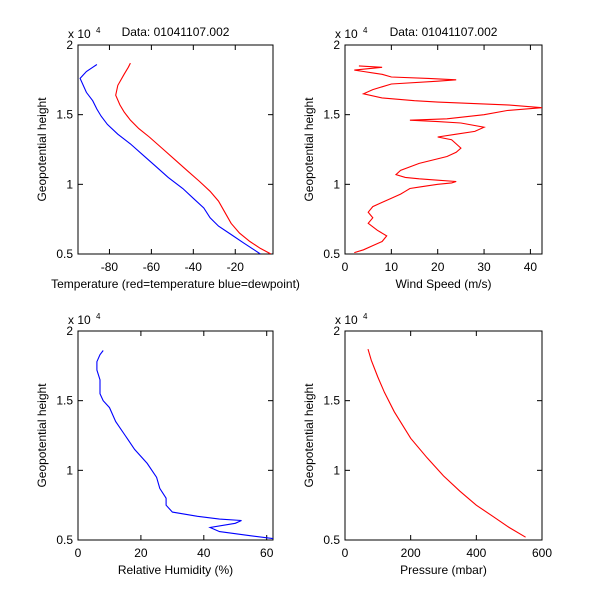  Describe the element at coordinates (236, 267) in the screenshot. I see `x-tick-label: -20` at that location.